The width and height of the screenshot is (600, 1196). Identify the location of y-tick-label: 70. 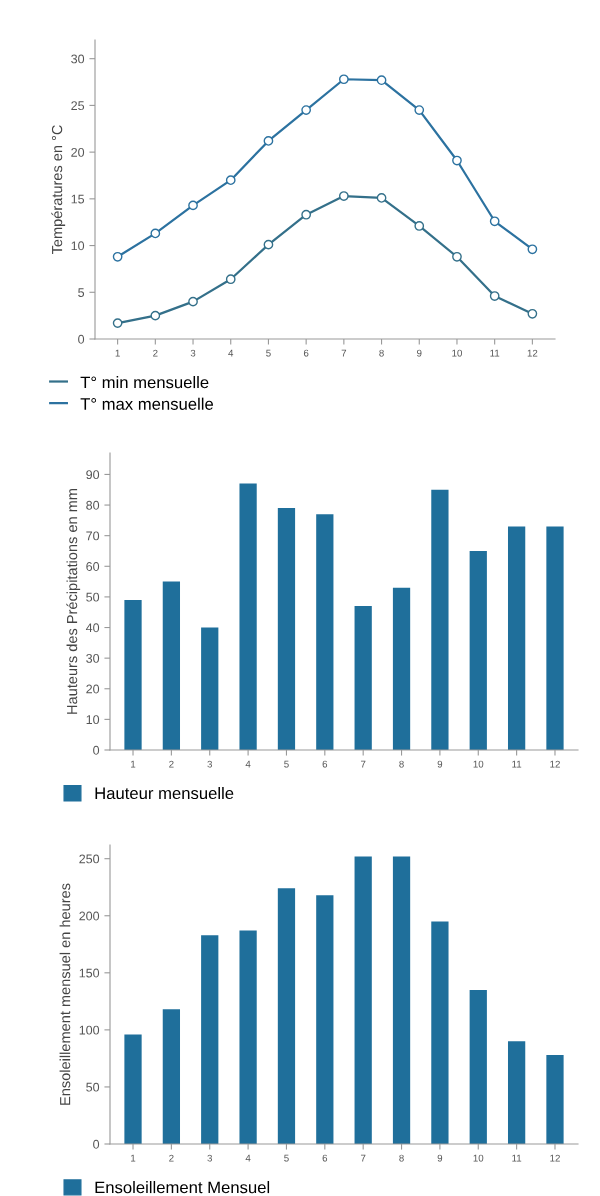
(93, 536).